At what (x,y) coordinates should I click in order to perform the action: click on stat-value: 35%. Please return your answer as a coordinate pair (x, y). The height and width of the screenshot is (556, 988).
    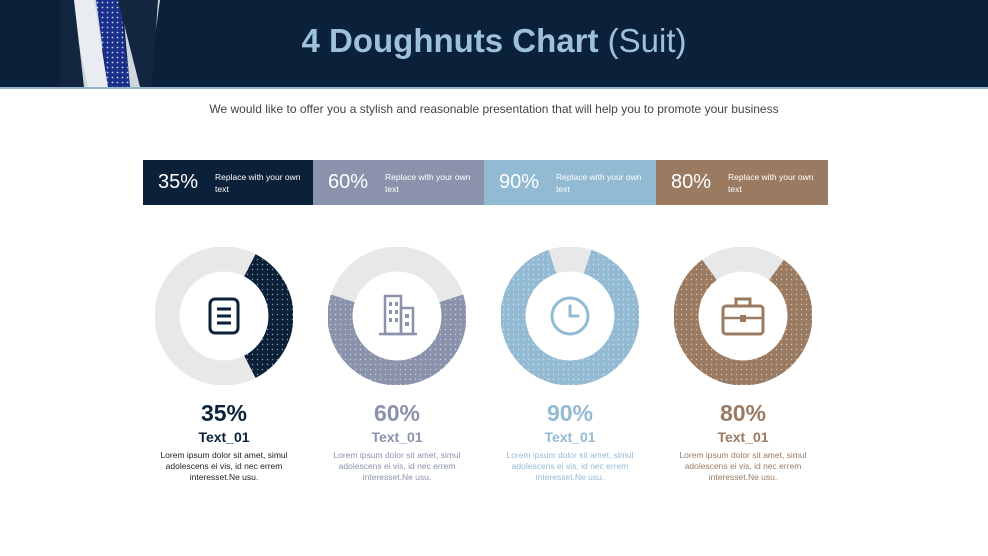
    Looking at the image, I should click on (224, 413).